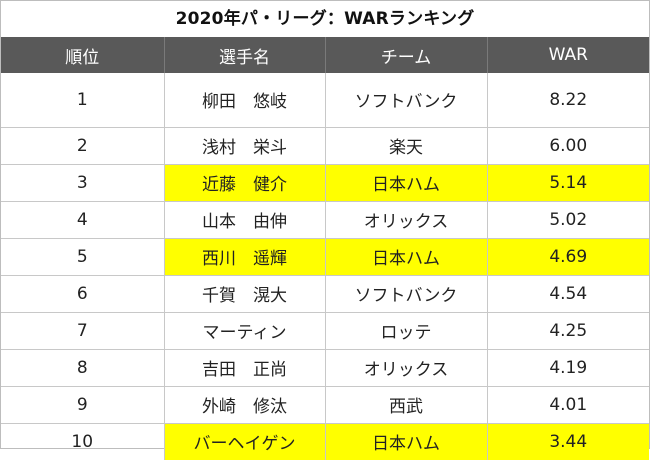 The height and width of the screenshot is (460, 650). What do you see at coordinates (325, 19) in the screenshot?
I see `table-title: 2020年パ・リーグ：WARランキング` at bounding box center [325, 19].